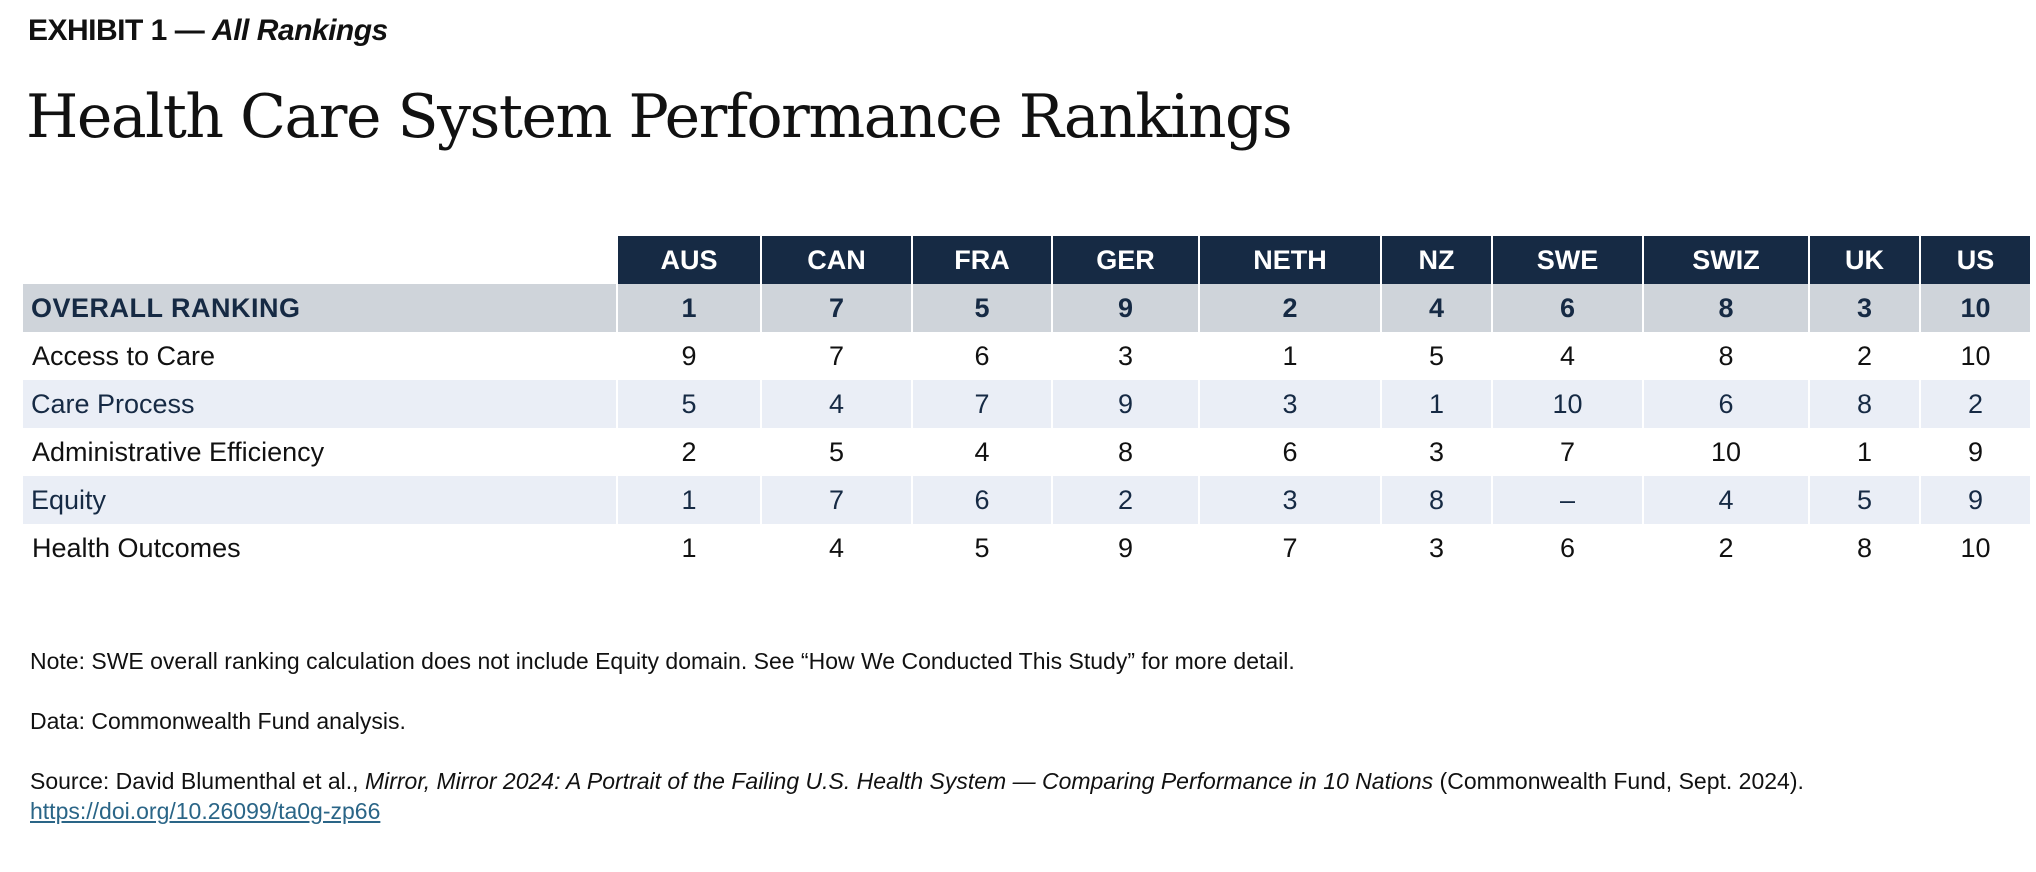  I want to click on row-label: Administrative Efficiency, so click(319, 452).